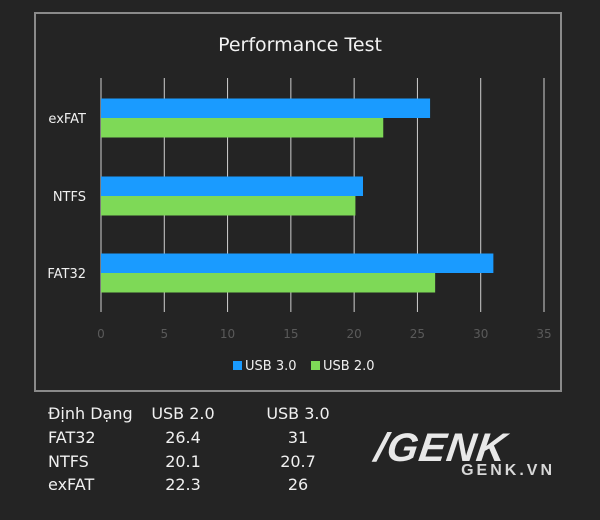 This screenshot has height=520, width=600. What do you see at coordinates (71, 484) in the screenshot?
I see `table-cell: exFAT` at bounding box center [71, 484].